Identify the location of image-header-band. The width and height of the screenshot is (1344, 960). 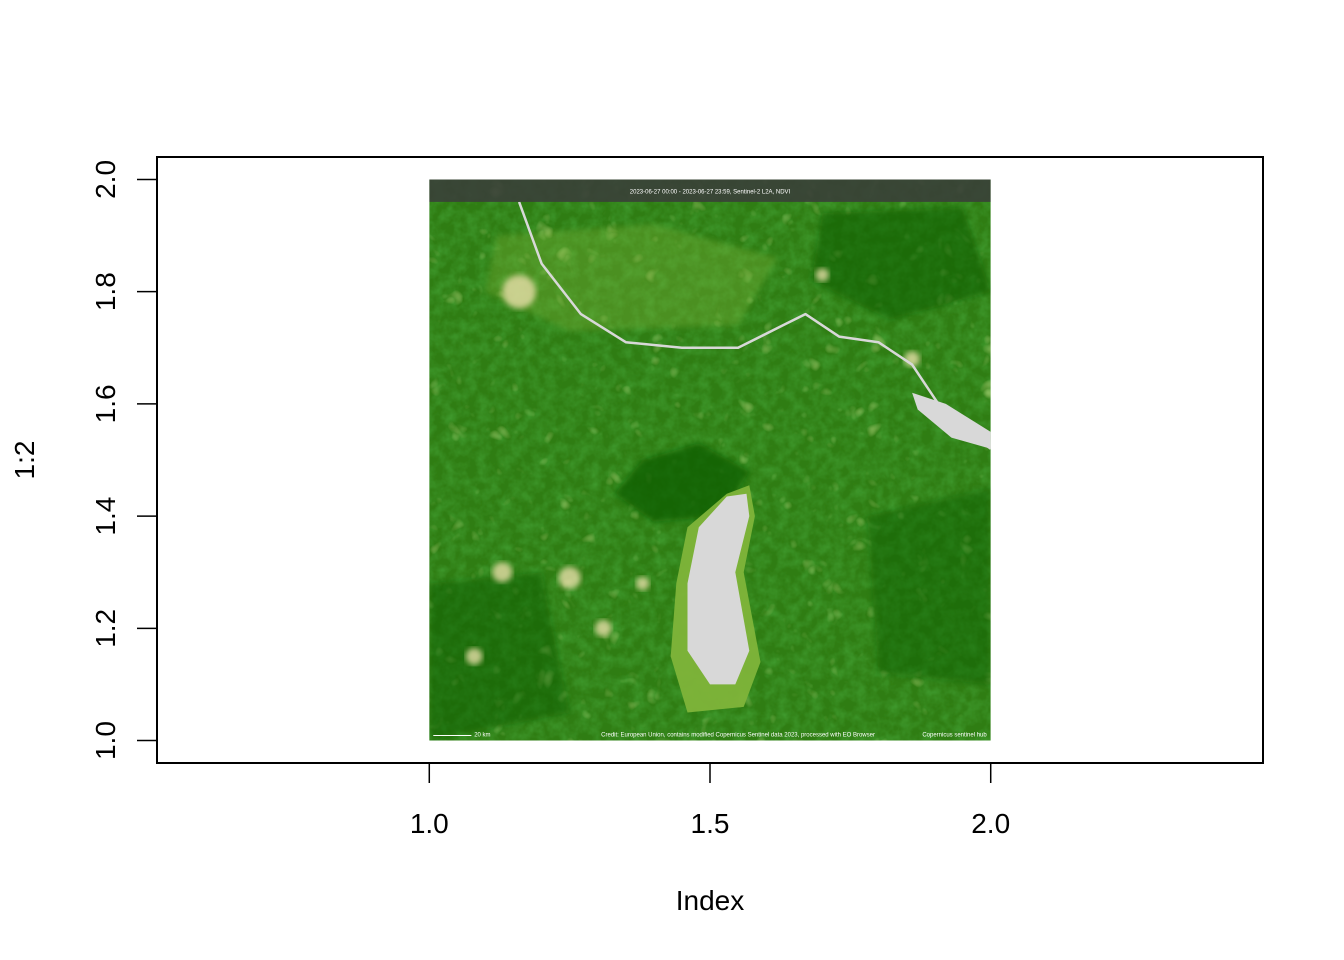
(710, 190).